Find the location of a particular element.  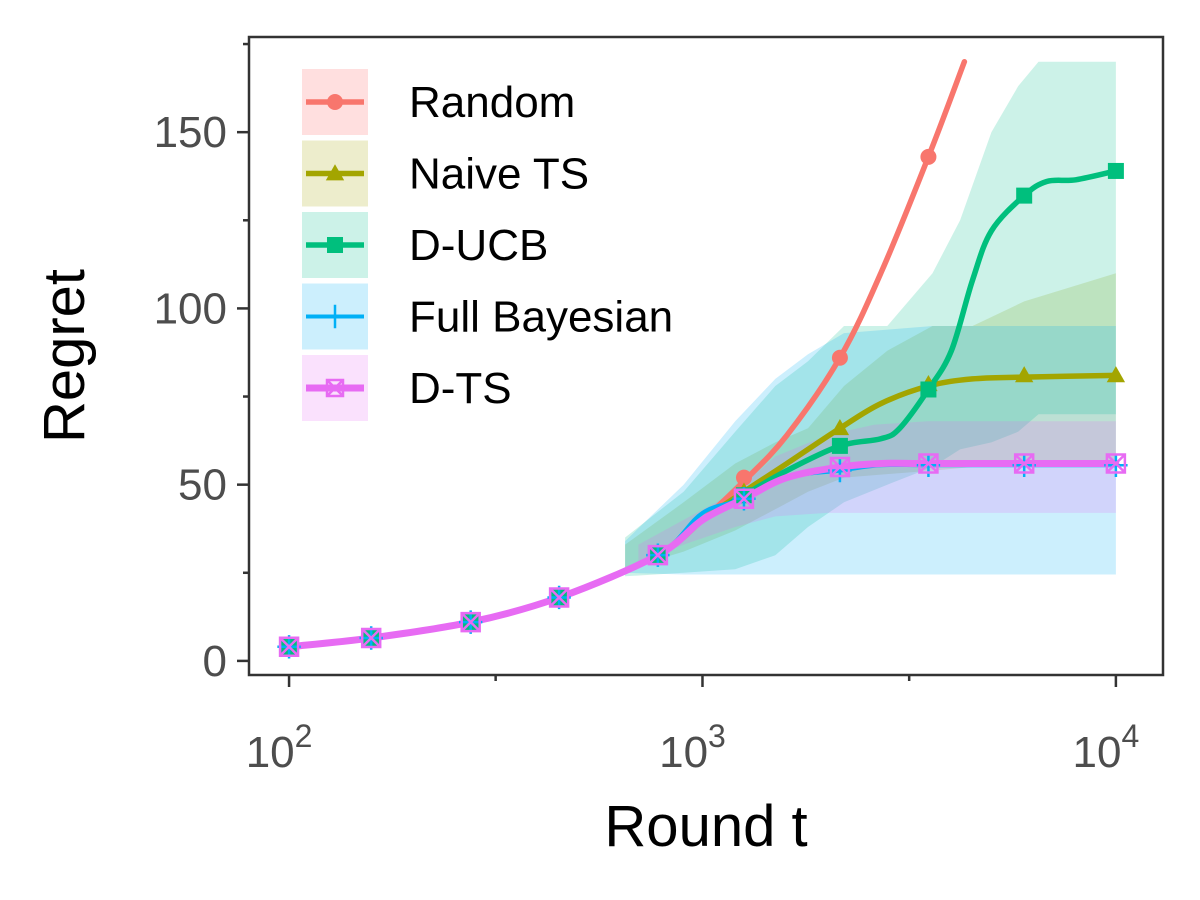

legend-item-random: Random is located at coordinates (438, 102).